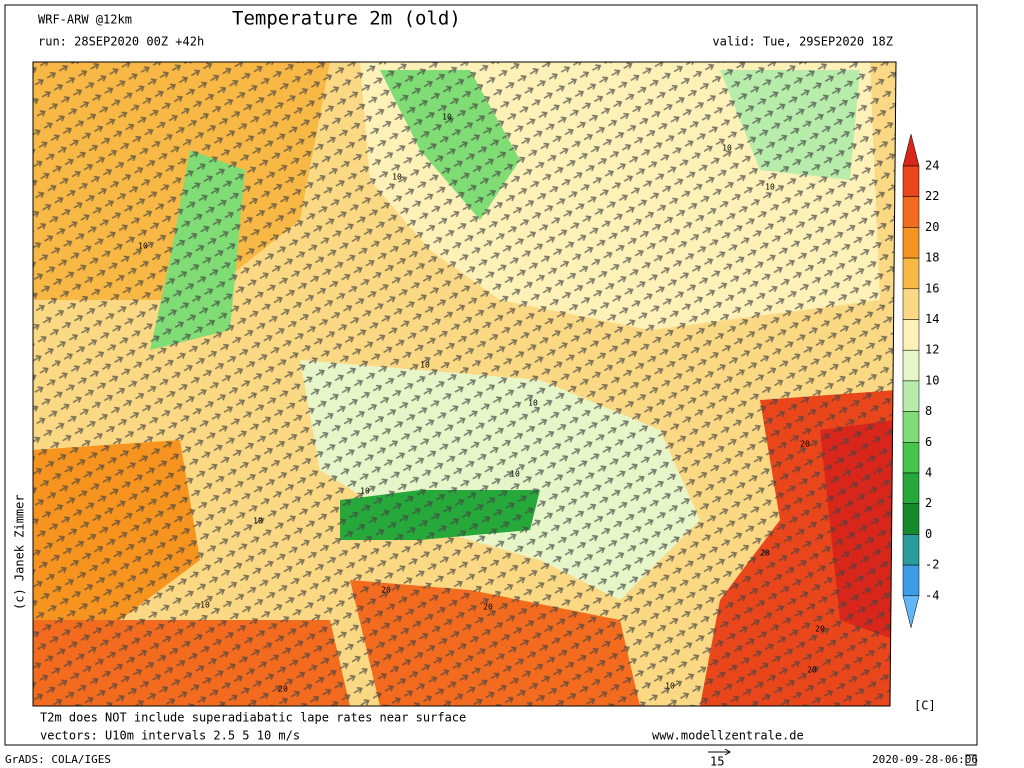  What do you see at coordinates (932, 565) in the screenshot?
I see `colorbar-label: -2` at bounding box center [932, 565].